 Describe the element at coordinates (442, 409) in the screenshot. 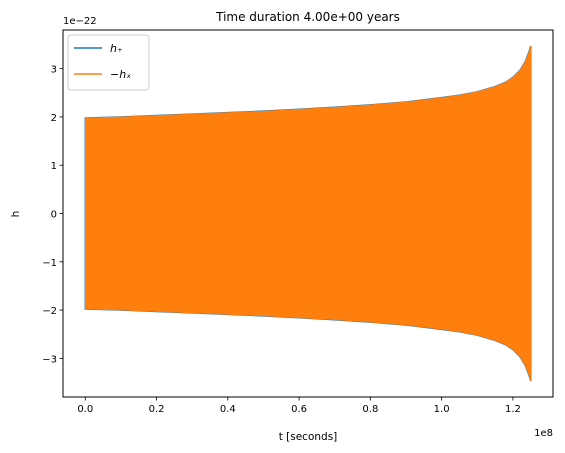

I see `x-tick-label: 1.0` at that location.